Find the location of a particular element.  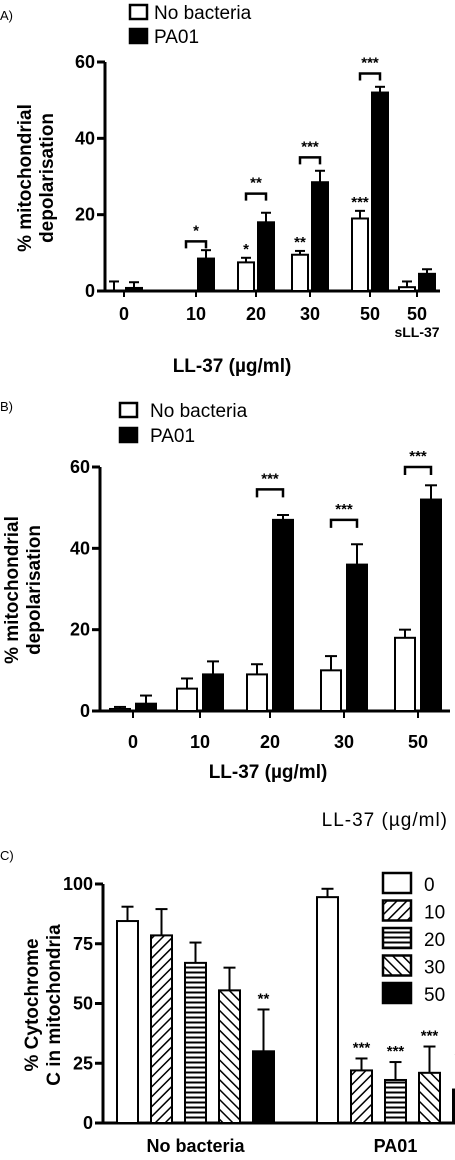

panel-label: B) is located at coordinates (6, 406).